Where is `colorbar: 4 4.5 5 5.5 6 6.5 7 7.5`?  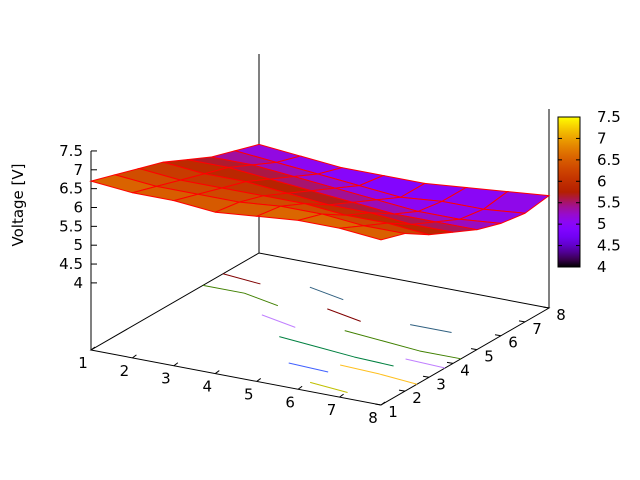 colorbar: 4 4.5 5 5.5 6 6.5 7 7.5 is located at coordinates (589, 192).